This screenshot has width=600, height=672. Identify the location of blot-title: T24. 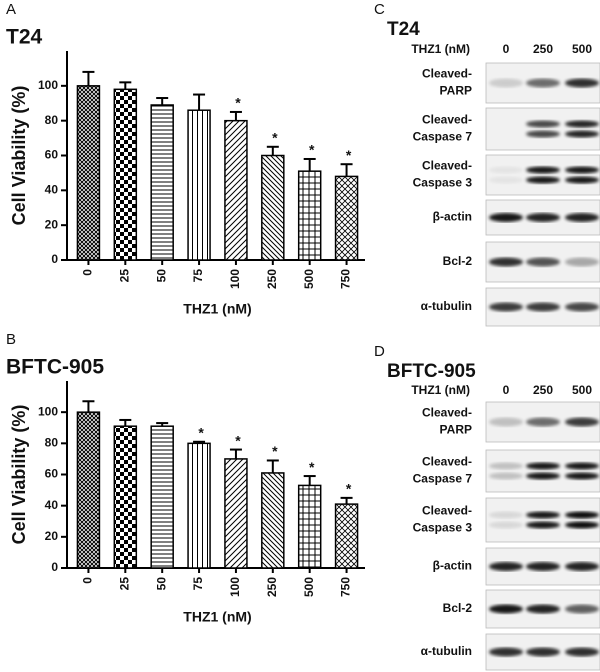
(403, 29).